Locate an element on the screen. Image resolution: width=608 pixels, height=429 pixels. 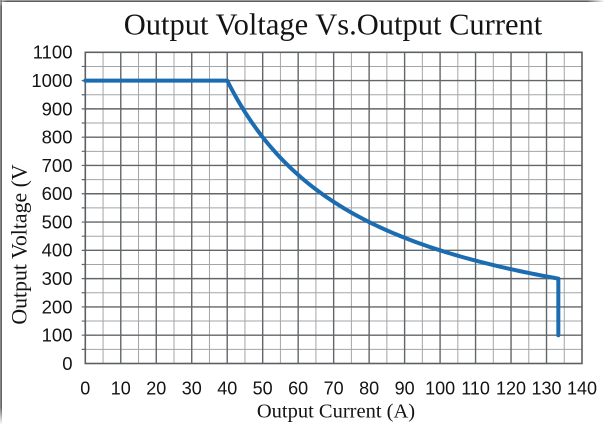
svg-text: 1000 is located at coordinates (51, 80).